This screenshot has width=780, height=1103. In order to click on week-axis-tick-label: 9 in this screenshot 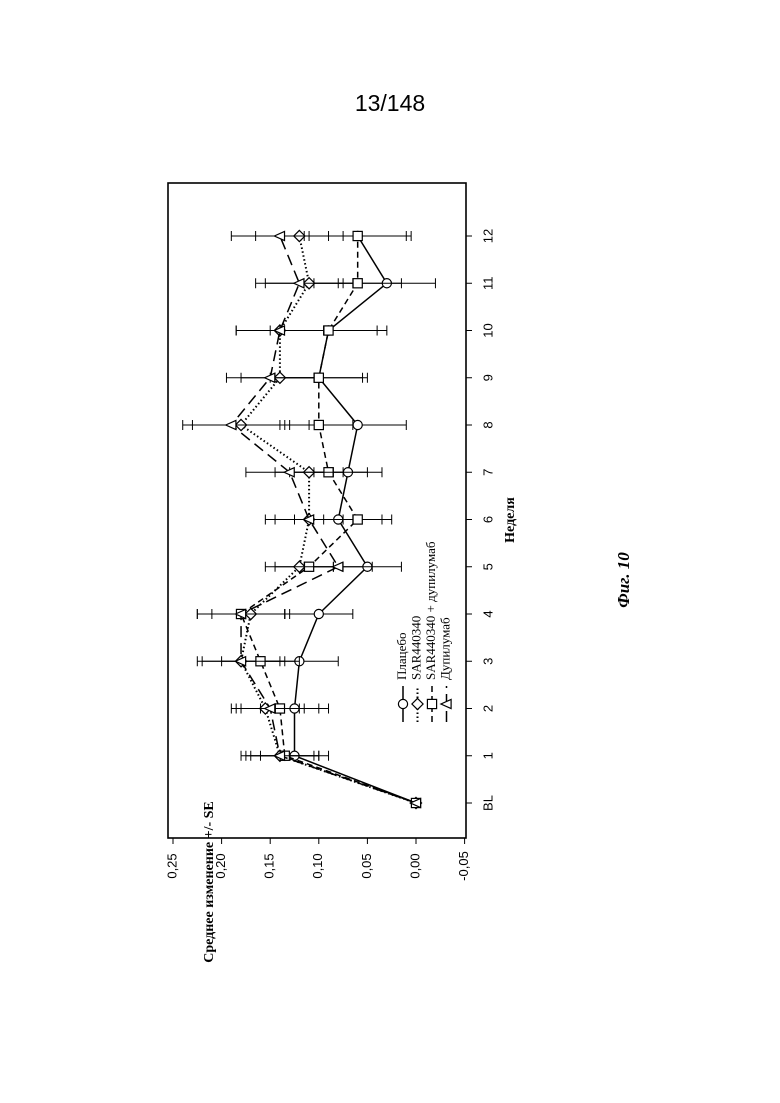, I will do `click(487, 377)`.